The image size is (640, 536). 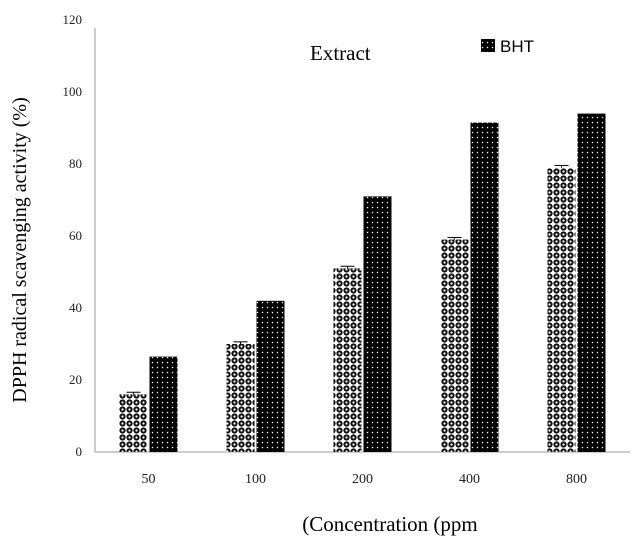 I want to click on y-tick-label: 80, so click(x=75, y=163).